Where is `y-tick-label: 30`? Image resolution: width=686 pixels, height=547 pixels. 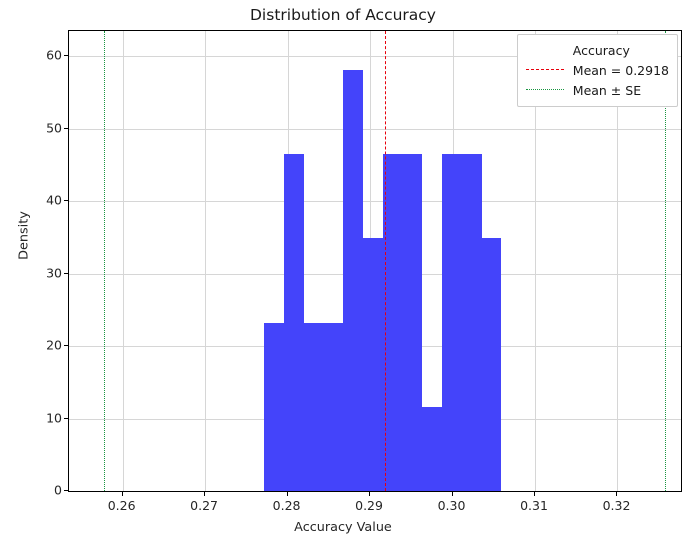 y-tick-label: 30 is located at coordinates (54, 273).